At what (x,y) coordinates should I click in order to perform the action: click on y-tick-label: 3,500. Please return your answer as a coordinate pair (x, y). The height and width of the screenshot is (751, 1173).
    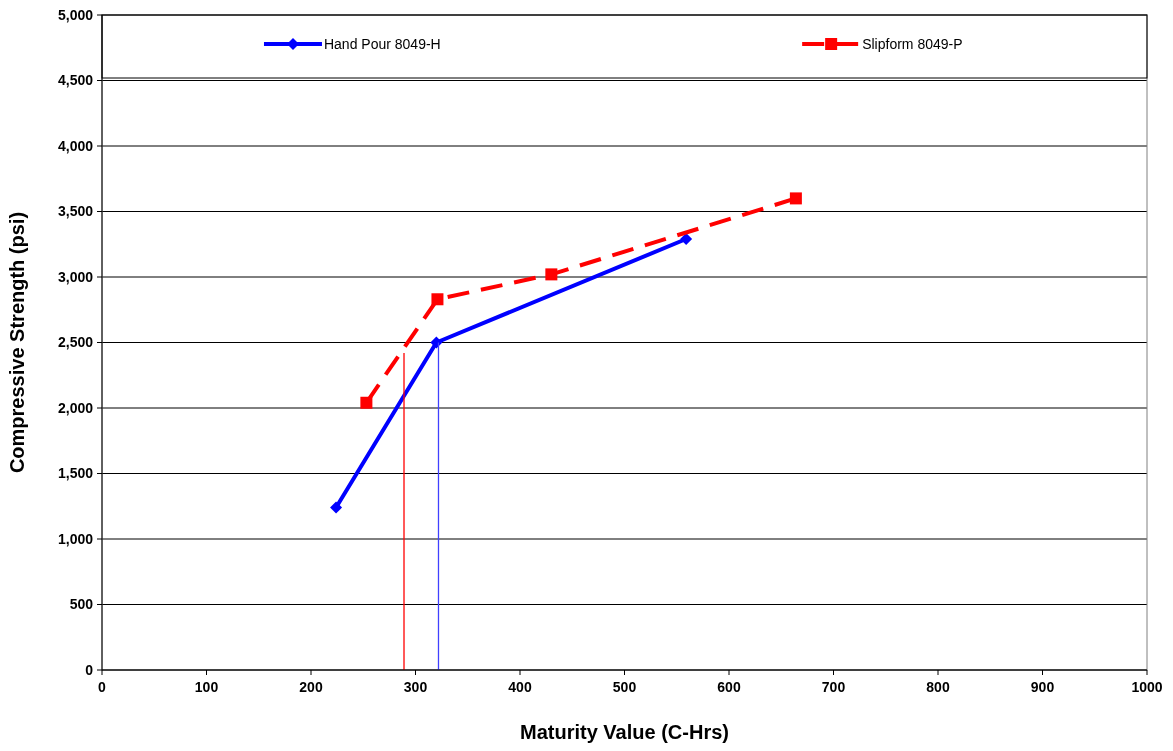
    Looking at the image, I should click on (75, 211).